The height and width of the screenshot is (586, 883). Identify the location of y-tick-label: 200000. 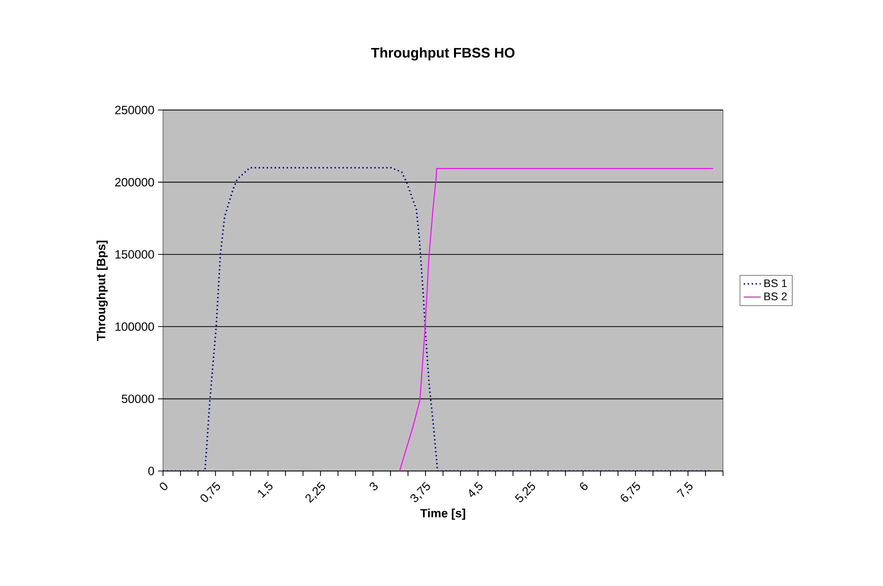
(134, 182).